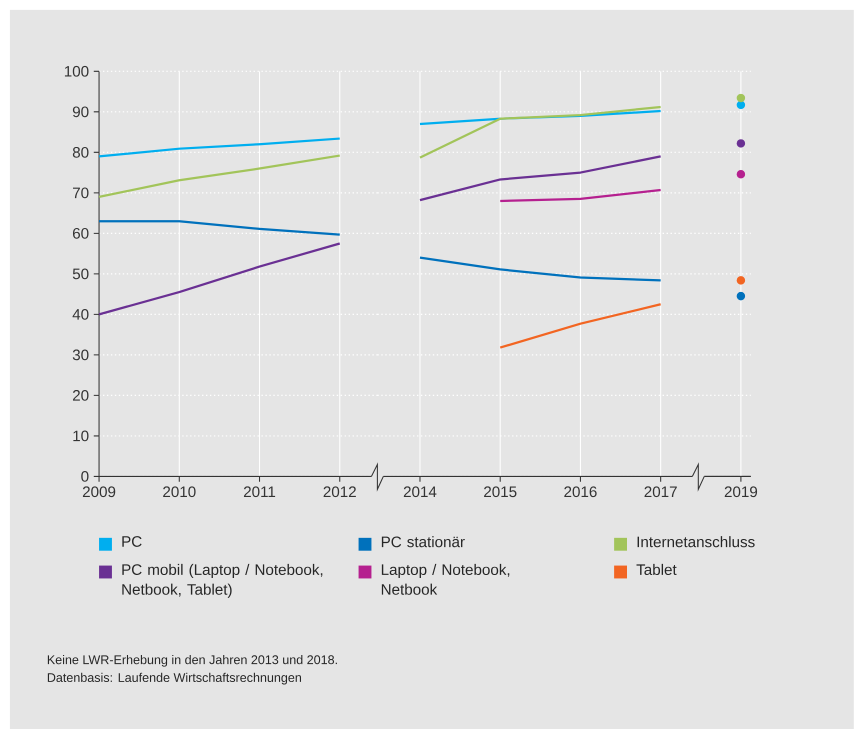 Image resolution: width=862 pixels, height=729 pixels. I want to click on legend-label: Tablet, so click(656, 569).